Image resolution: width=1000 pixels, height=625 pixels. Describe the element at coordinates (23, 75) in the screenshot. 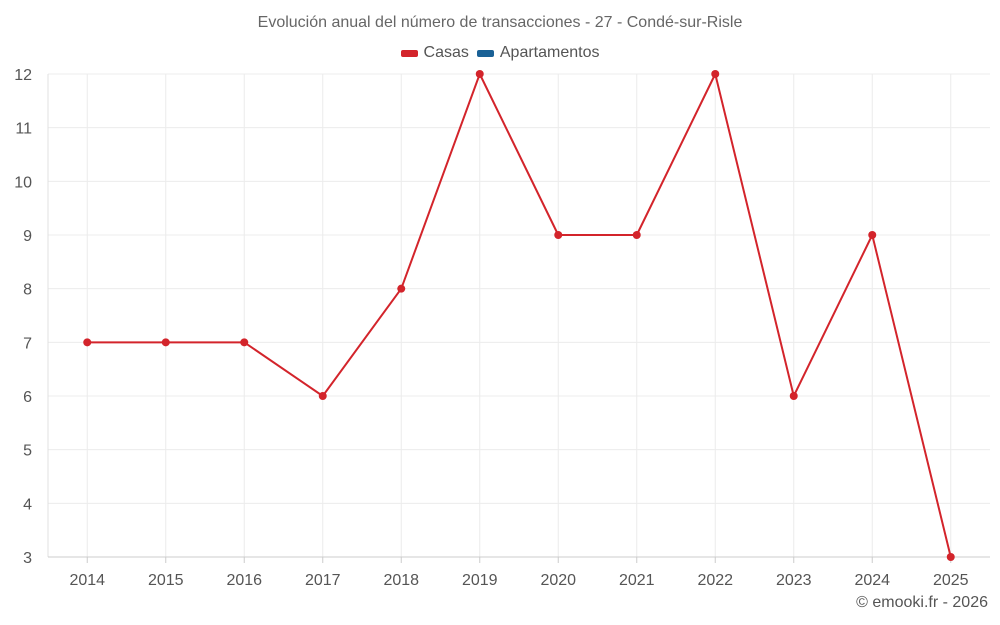

I see `y-tick-label-12: 12` at that location.